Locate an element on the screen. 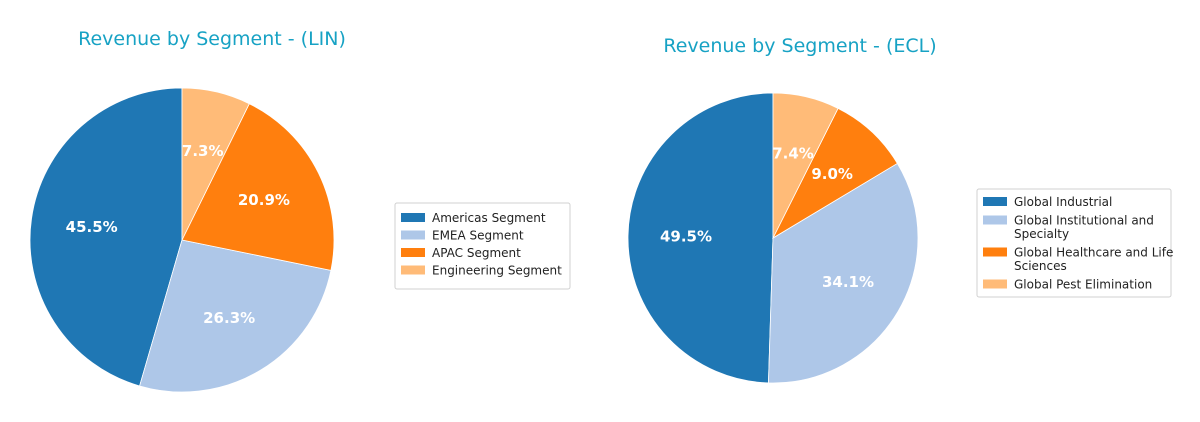 This screenshot has height=422, width=1200. pie-slice-global-institutional-and-specialty is located at coordinates (843, 273).